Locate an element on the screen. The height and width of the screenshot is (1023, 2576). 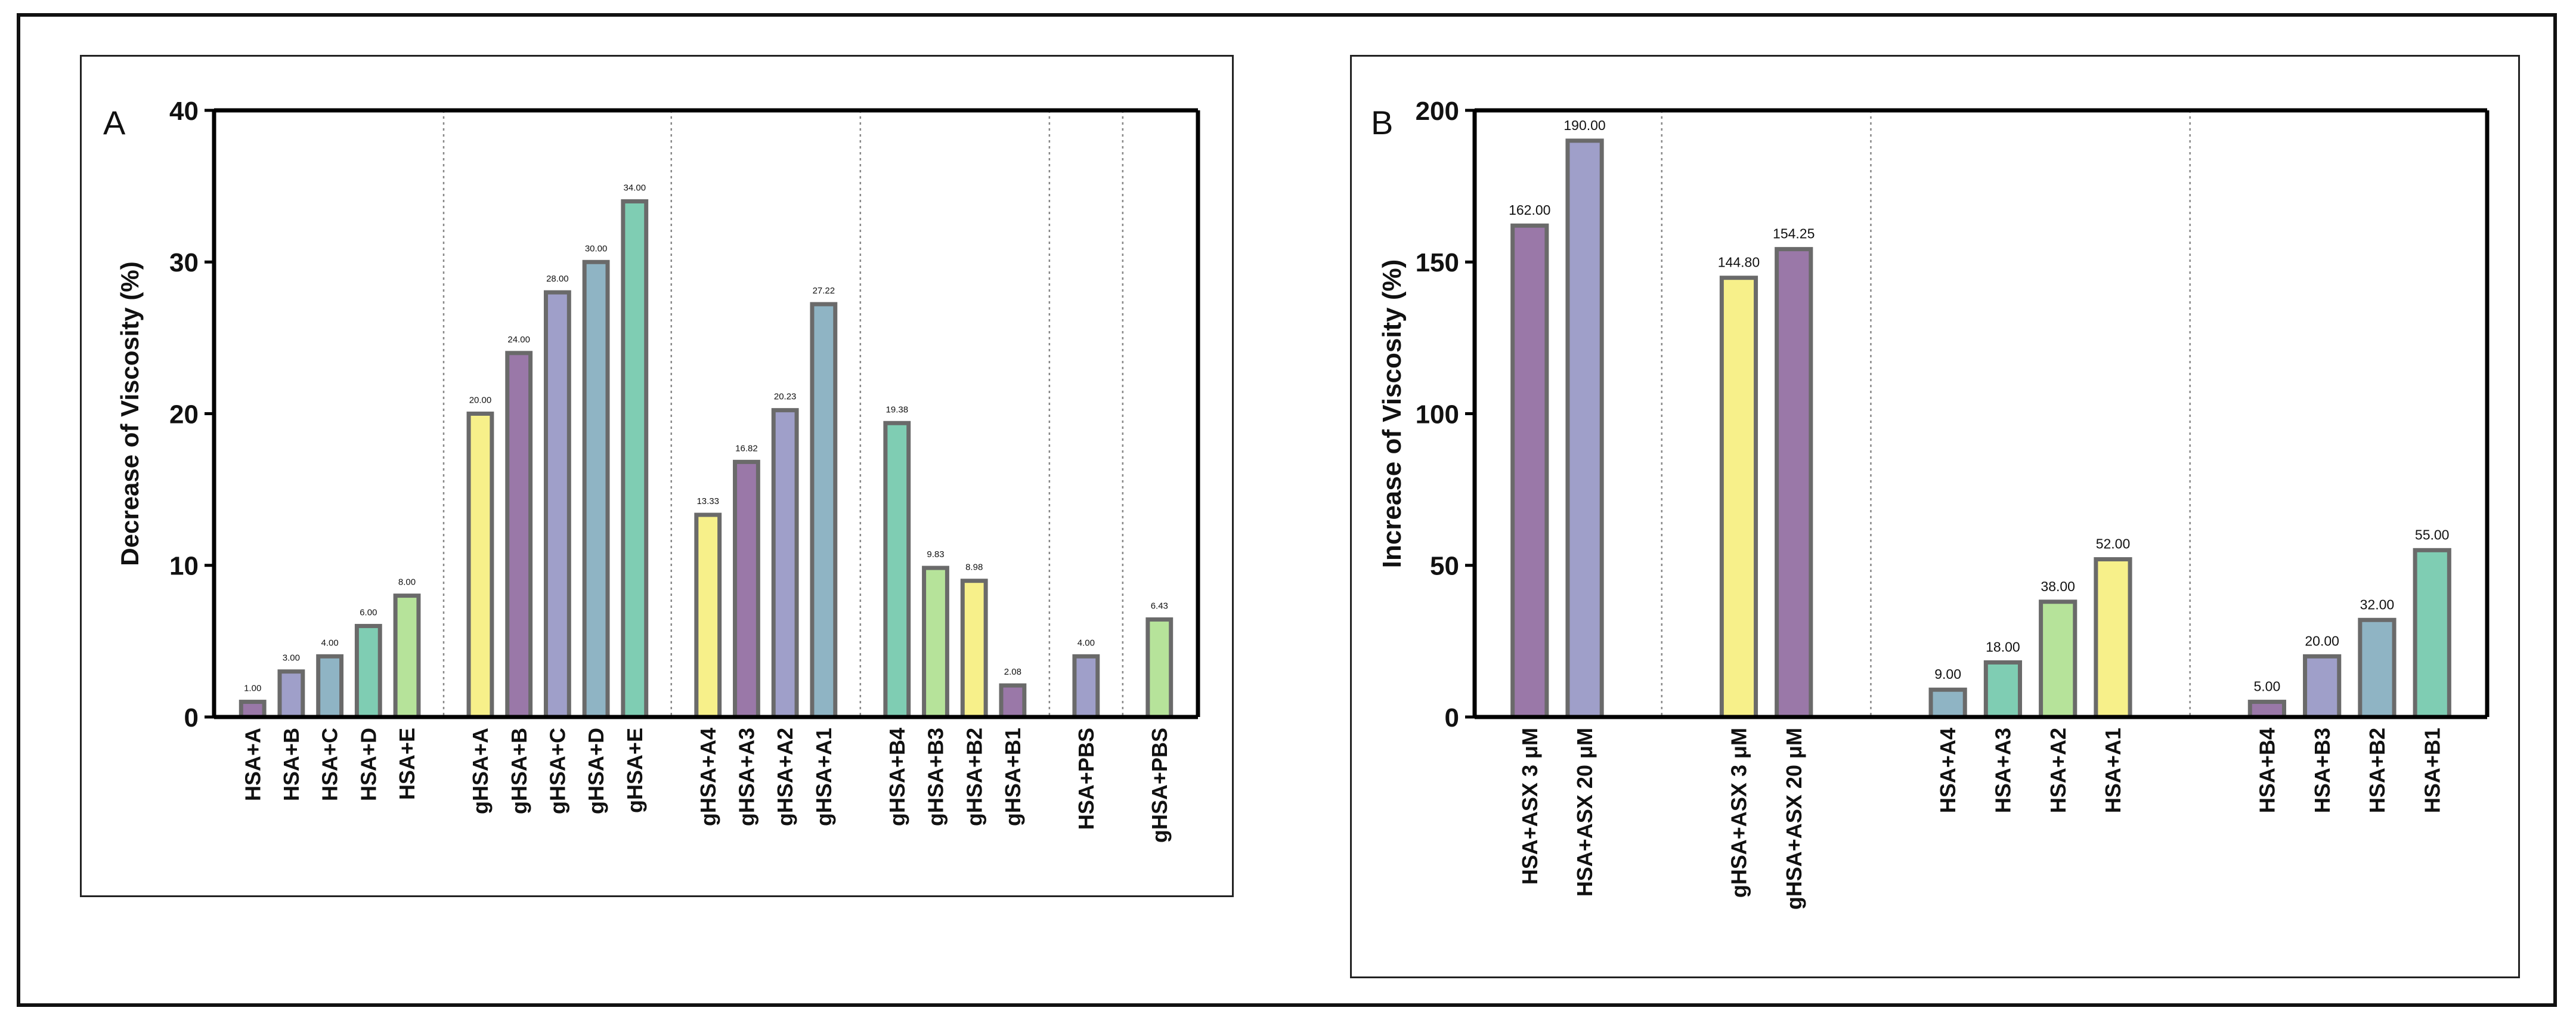
category-label: HSA+B4 is located at coordinates (2267, 770).